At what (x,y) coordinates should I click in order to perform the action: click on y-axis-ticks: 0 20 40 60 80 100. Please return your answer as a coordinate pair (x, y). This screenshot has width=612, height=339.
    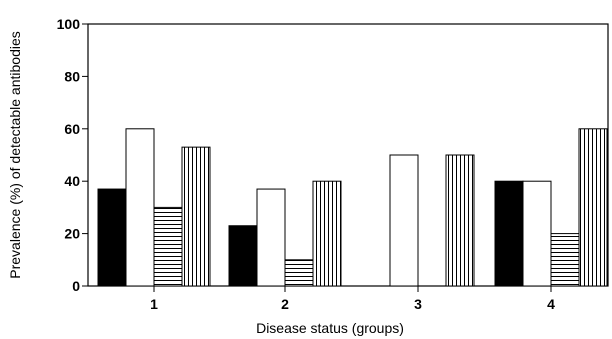
    Looking at the image, I should click on (72, 155).